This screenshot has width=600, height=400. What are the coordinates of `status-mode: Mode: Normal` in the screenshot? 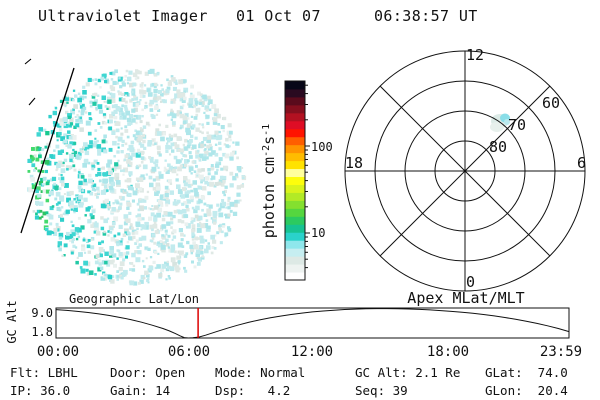 It's located at (260, 372).